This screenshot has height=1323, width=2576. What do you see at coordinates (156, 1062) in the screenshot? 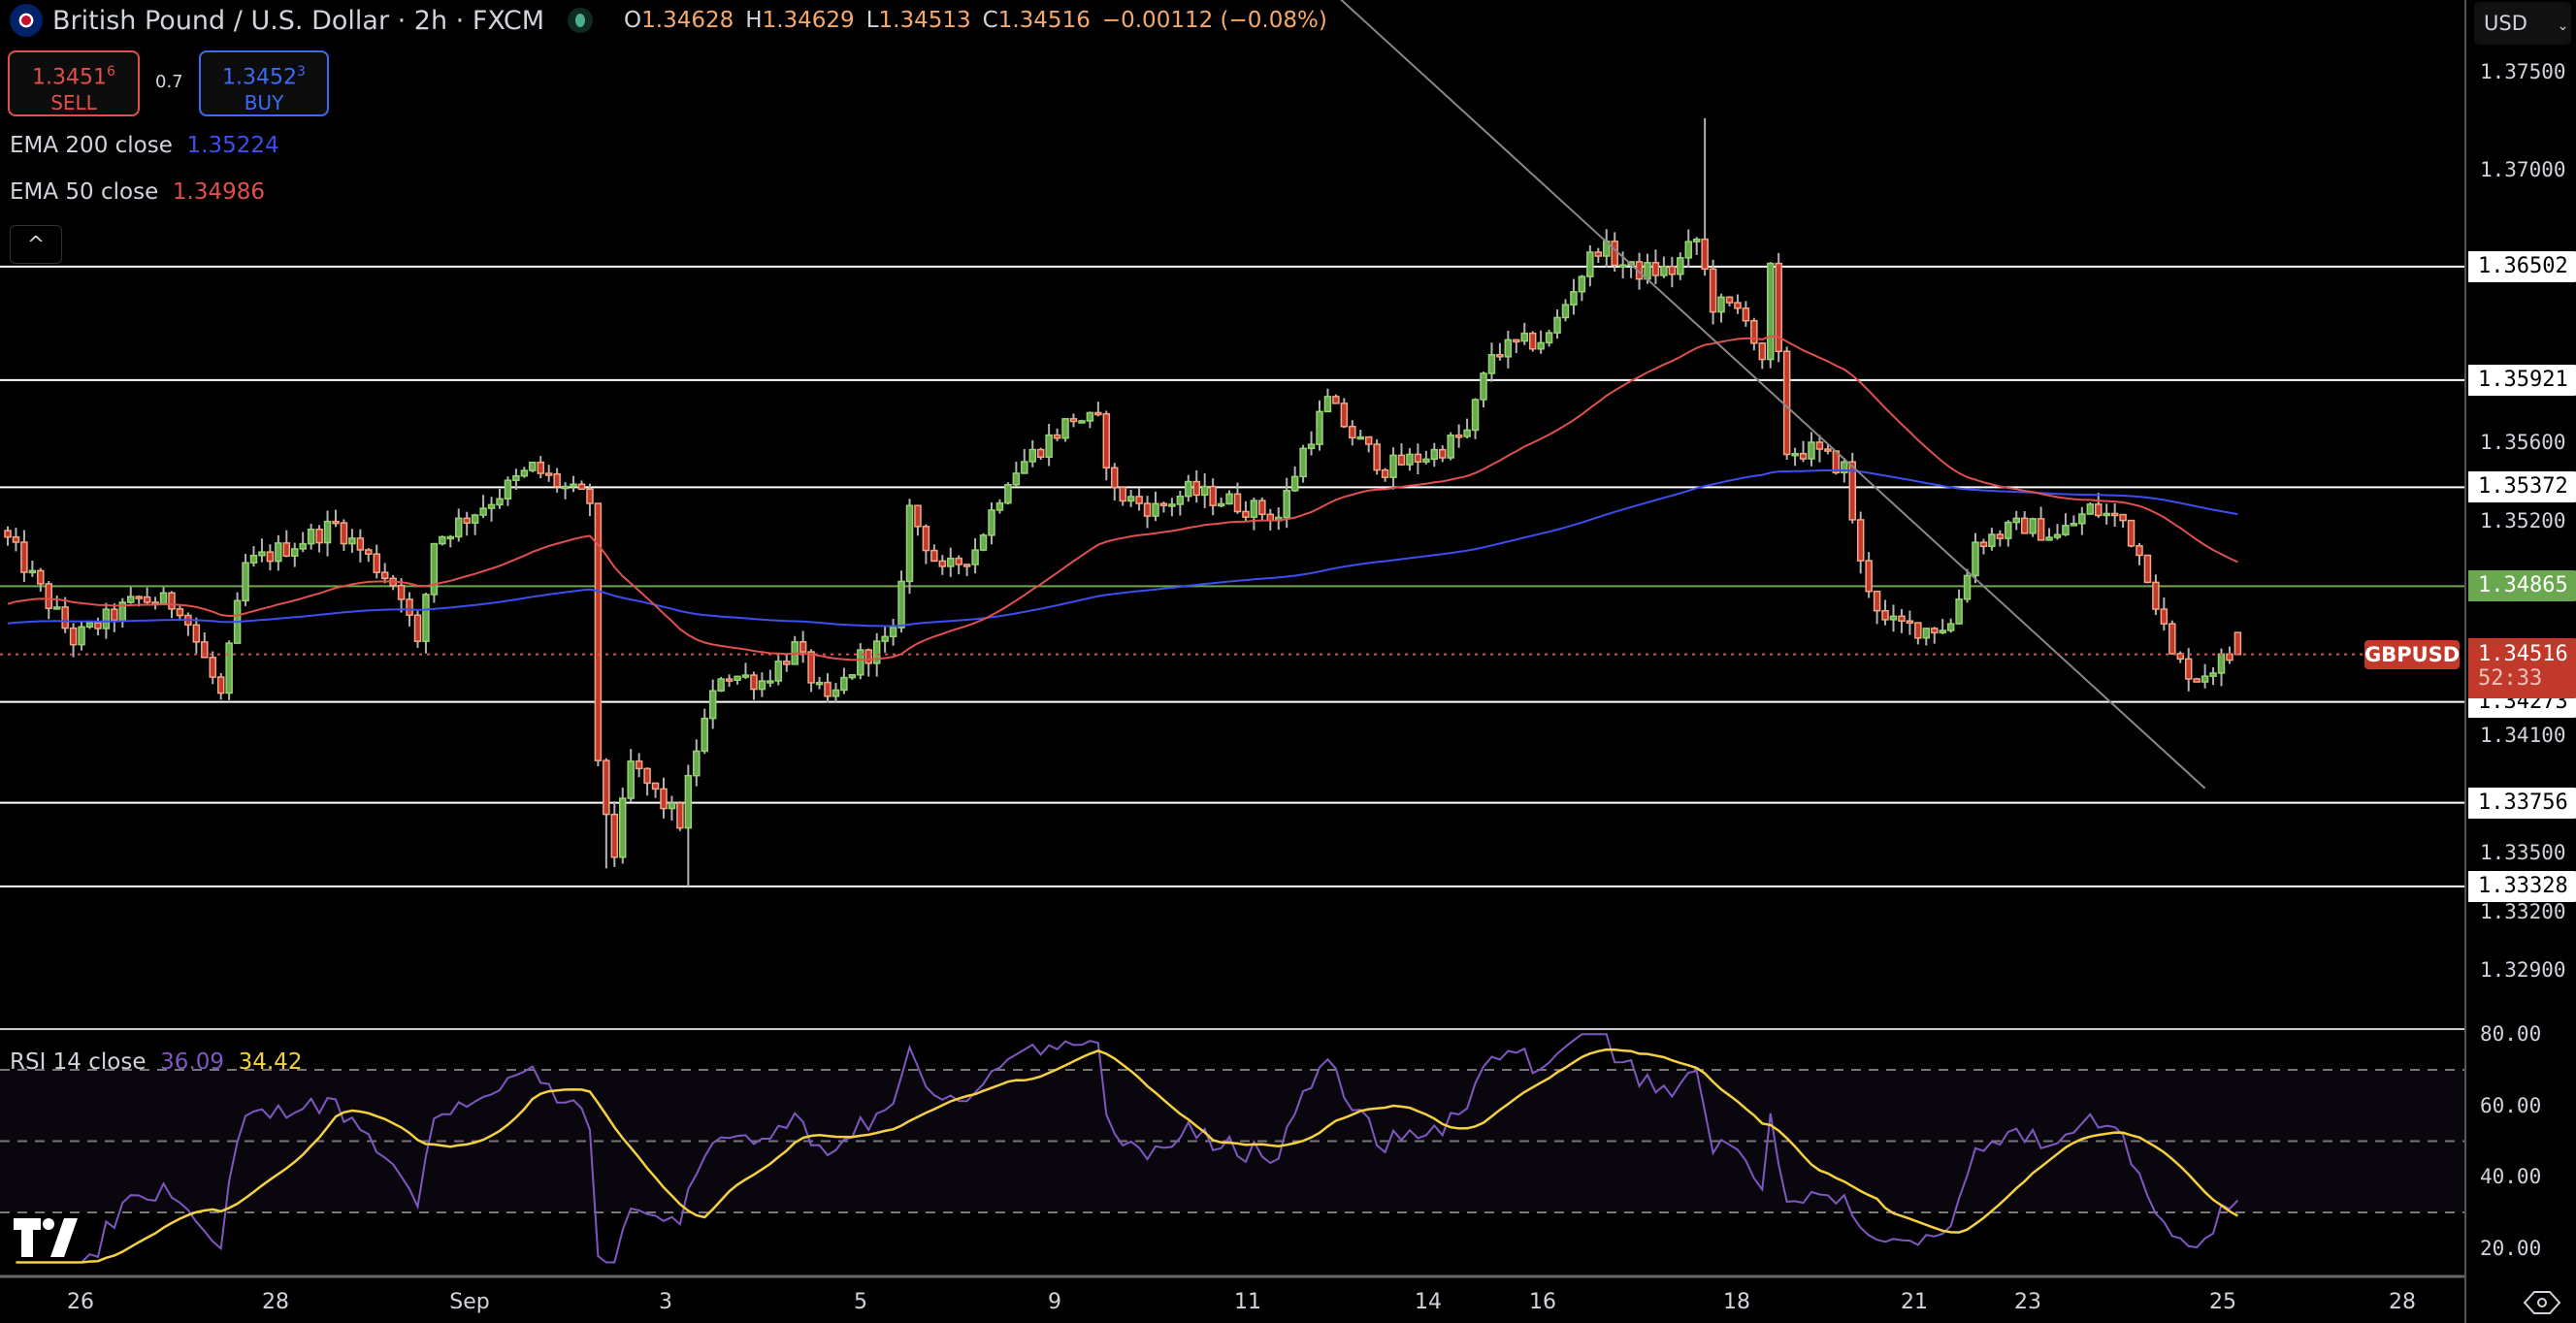
I see `rsi-legend: RSI 14 close 36.09 34.42` at bounding box center [156, 1062].